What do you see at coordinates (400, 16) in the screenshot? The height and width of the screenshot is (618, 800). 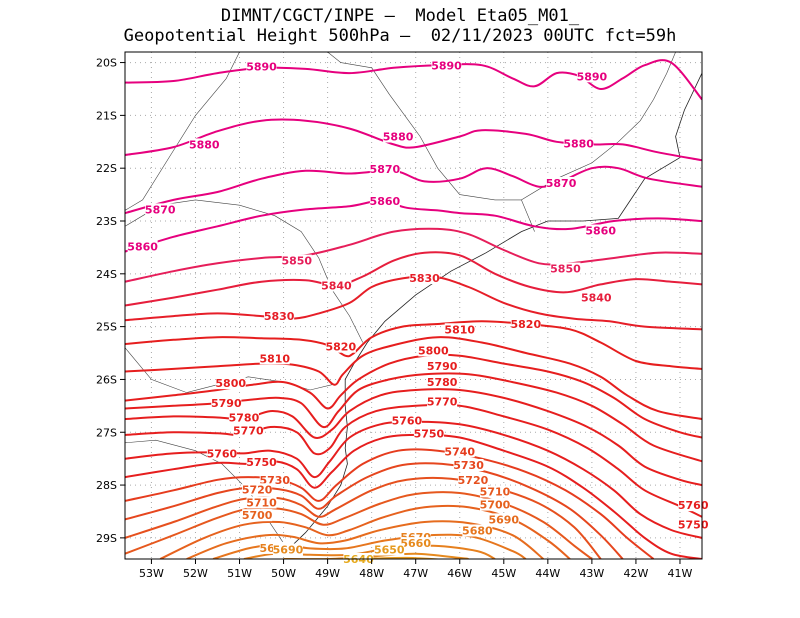 I see `chart-title-line1: DIMNT/CGCT/INPE – Model Eta05_M01_` at bounding box center [400, 16].